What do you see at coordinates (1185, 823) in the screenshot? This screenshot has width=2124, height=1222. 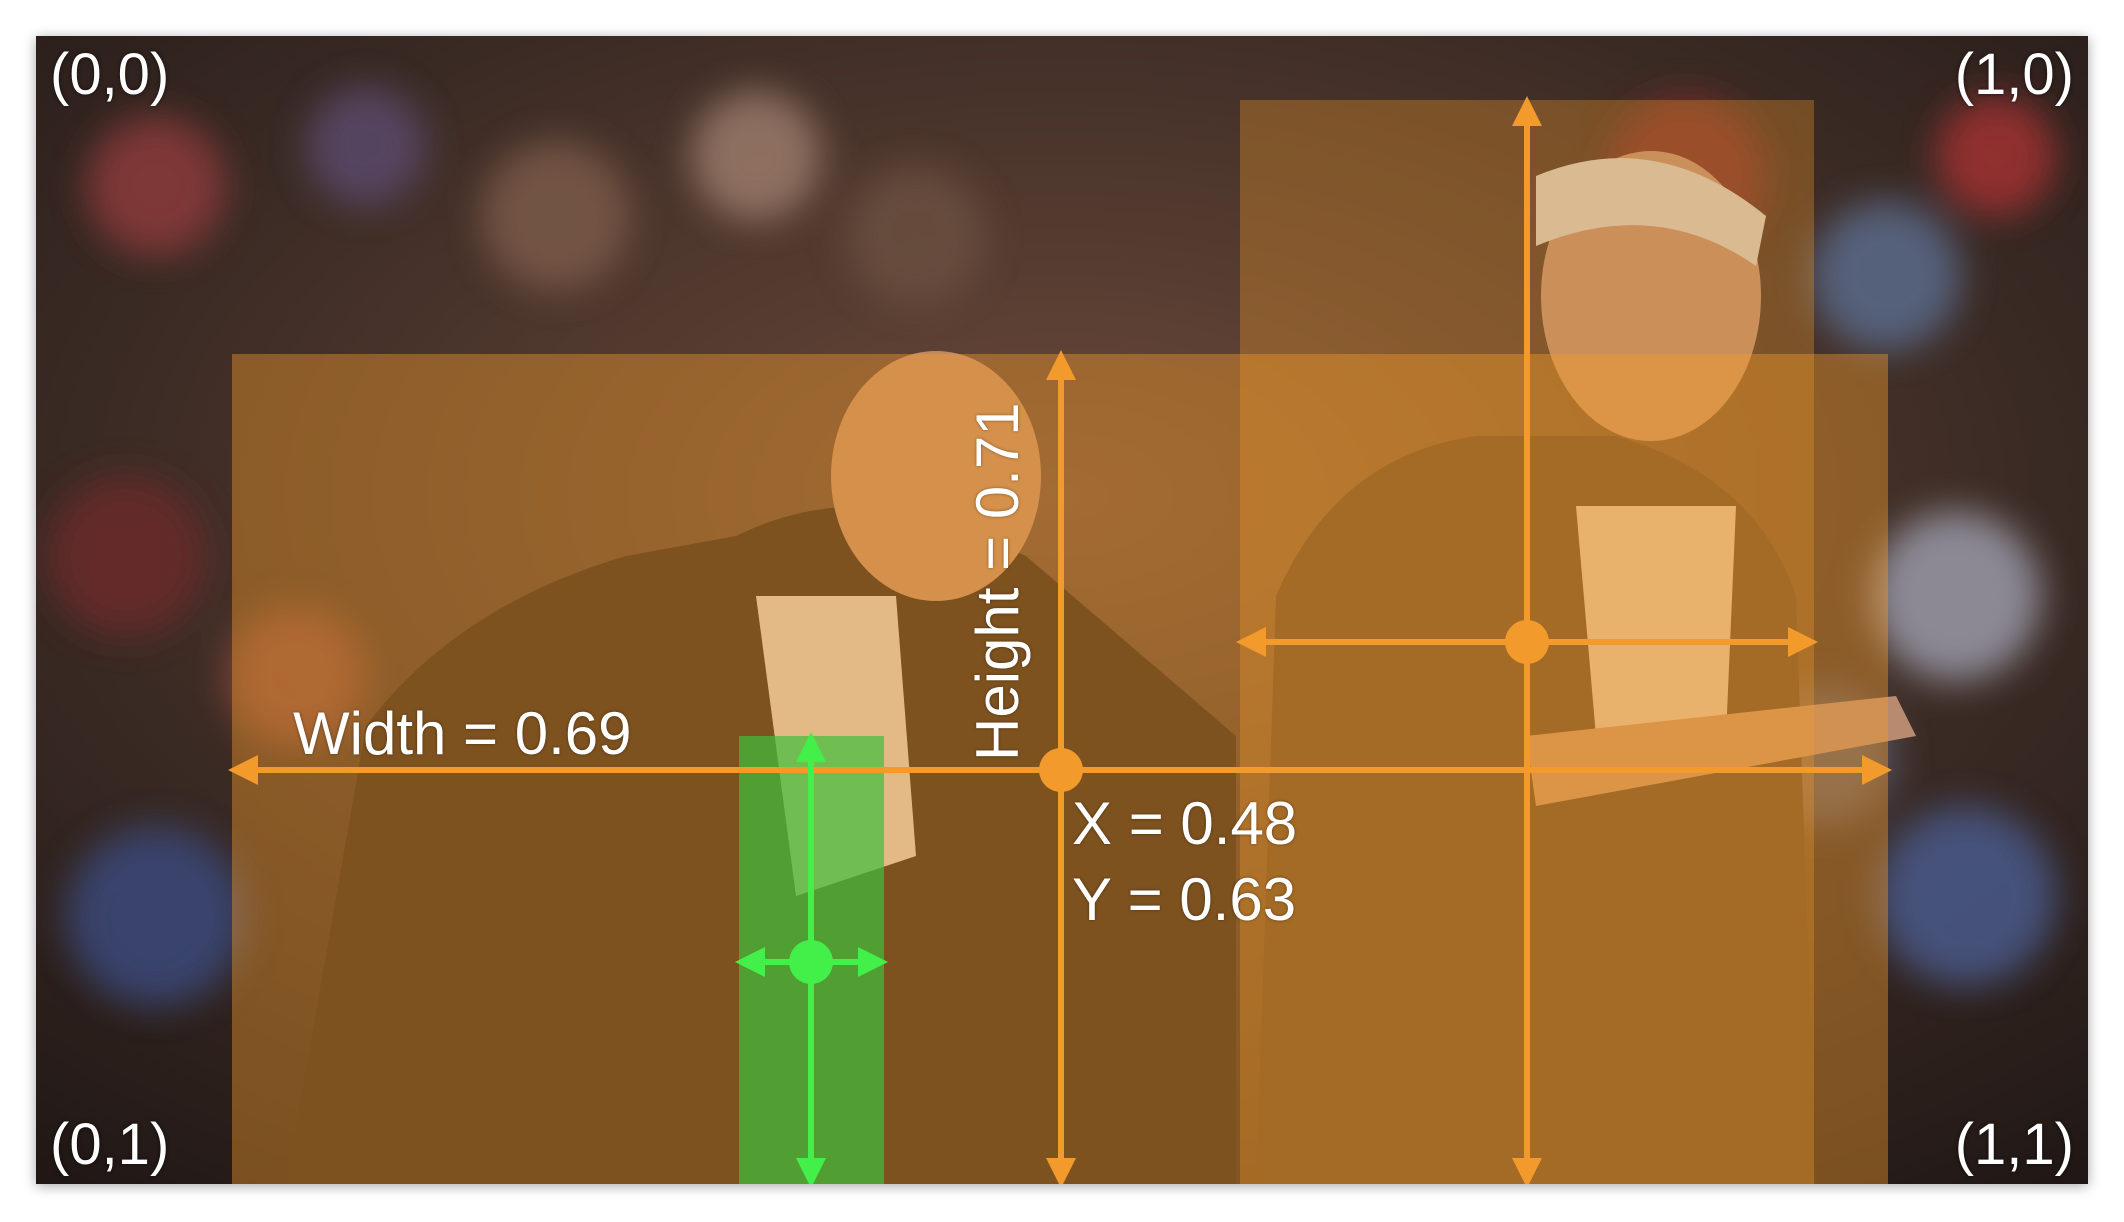 I see `x-label: X = 0.48` at bounding box center [1185, 823].